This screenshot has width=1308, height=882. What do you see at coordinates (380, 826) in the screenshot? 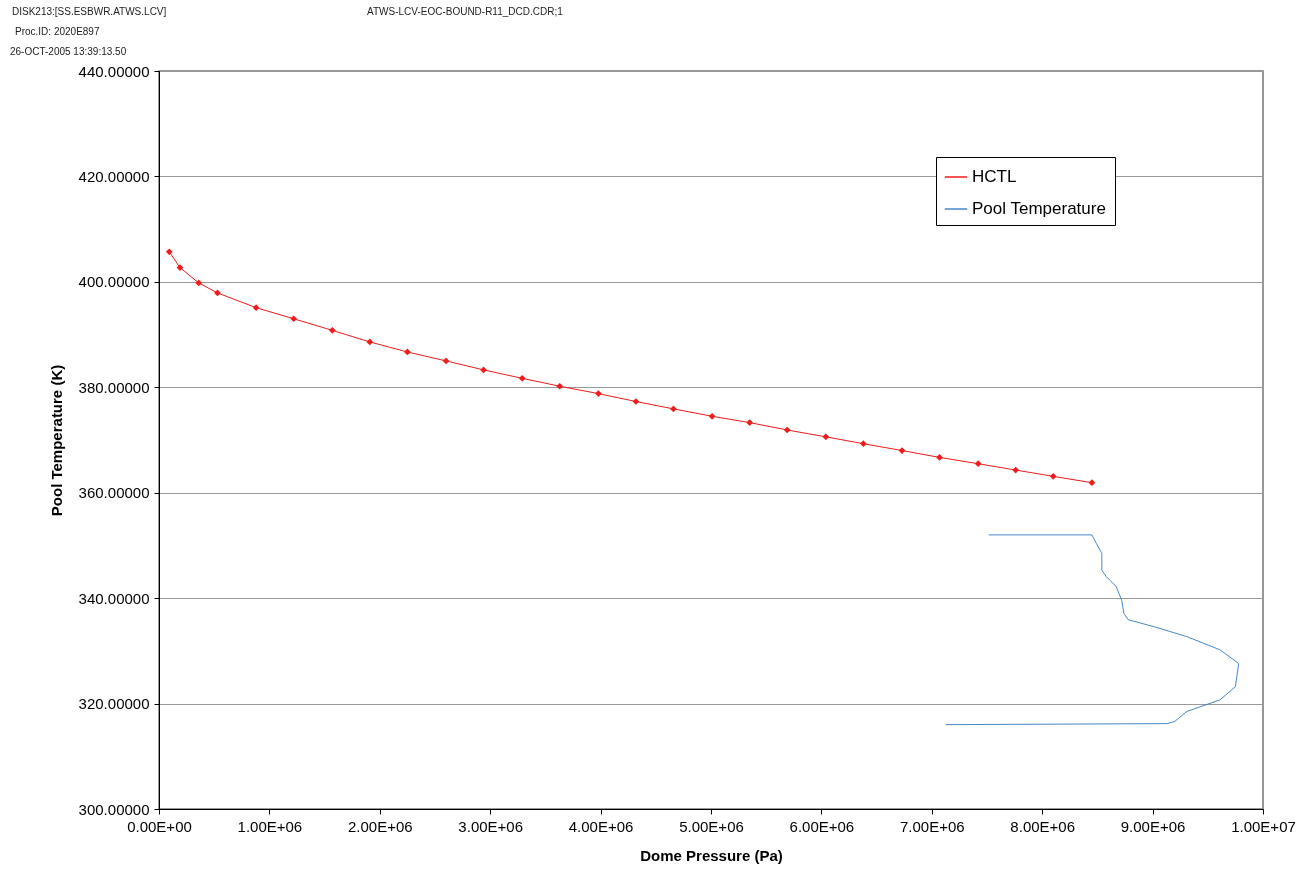
I see `x-tick-label: 2.00E+06` at bounding box center [380, 826].